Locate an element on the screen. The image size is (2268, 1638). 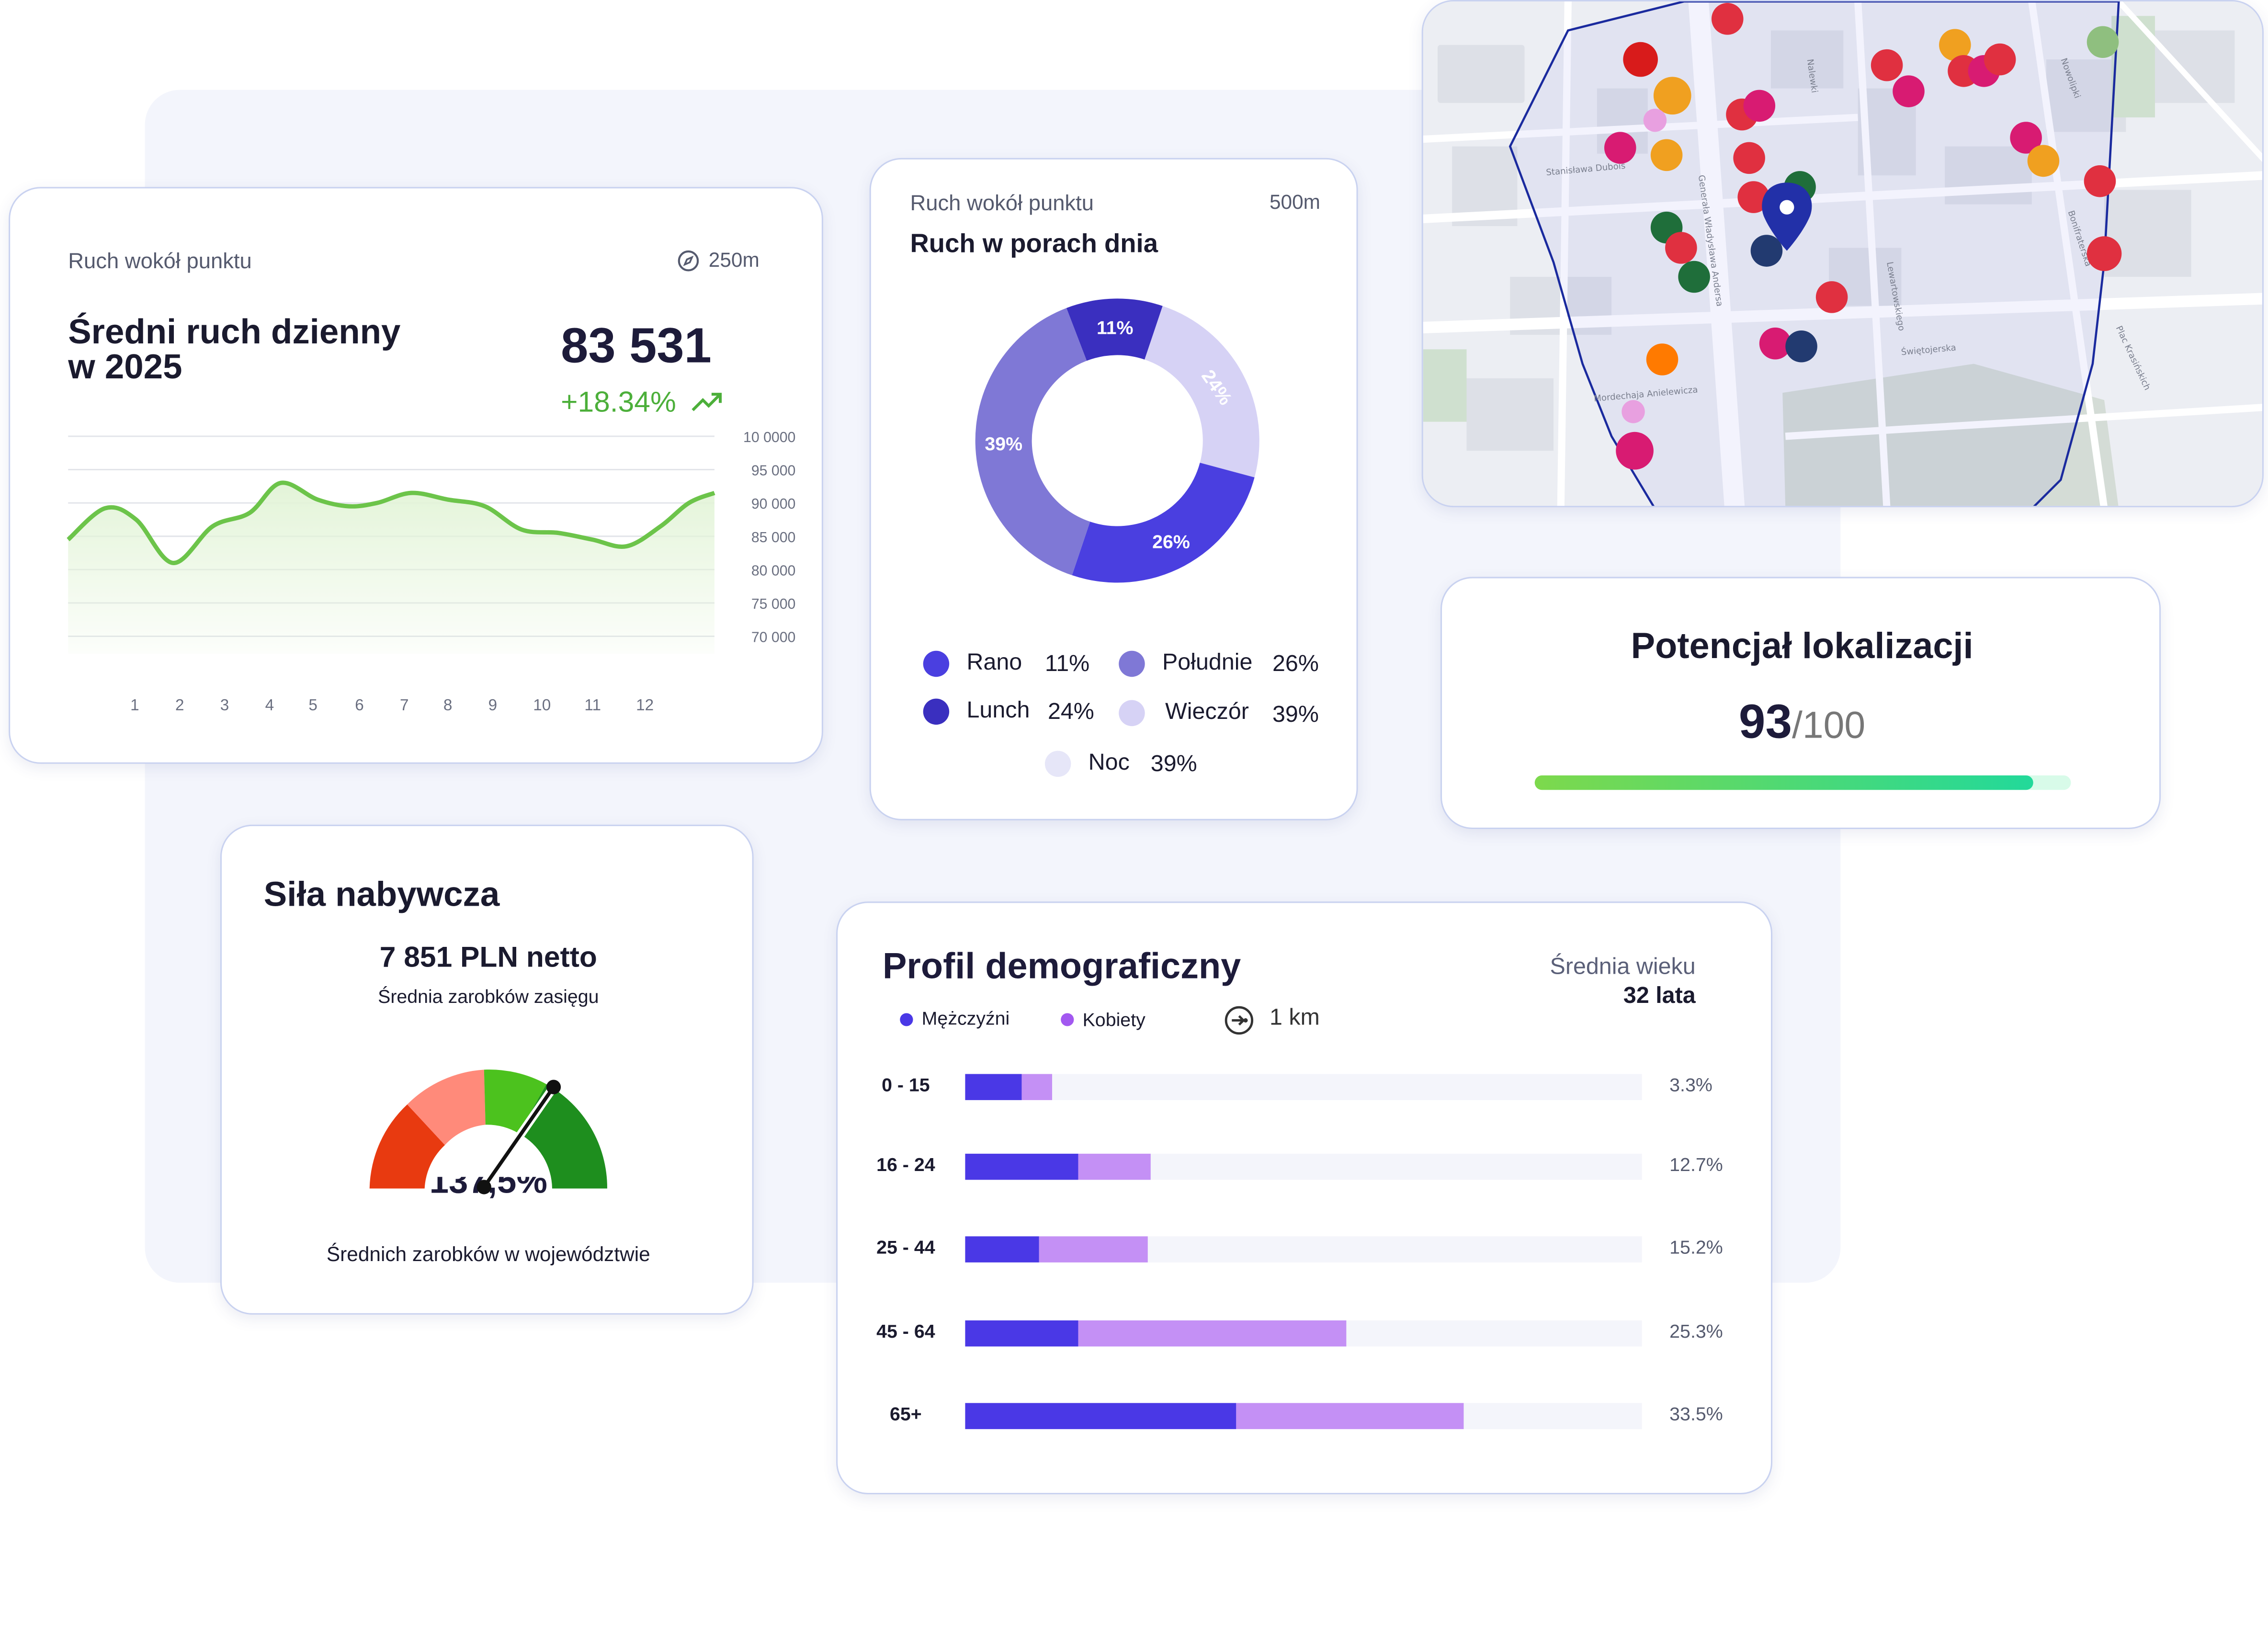
legend-label: Rano is located at coordinates (994, 663).